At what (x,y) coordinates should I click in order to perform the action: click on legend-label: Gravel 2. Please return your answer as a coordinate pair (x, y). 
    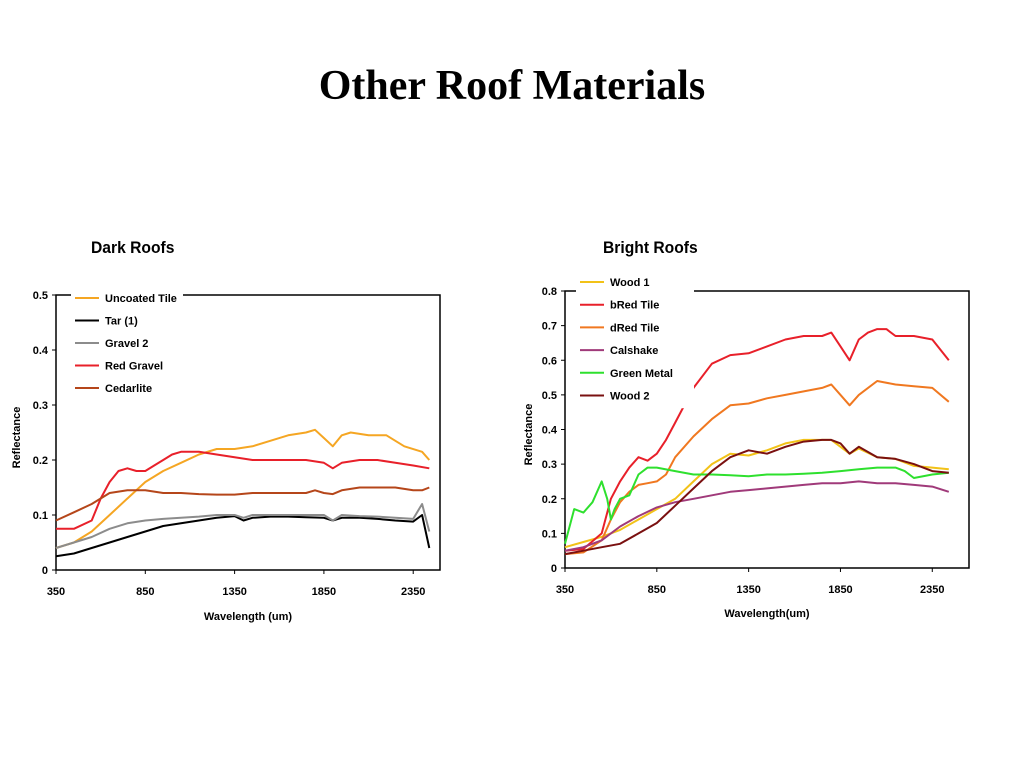
    Looking at the image, I should click on (126, 344).